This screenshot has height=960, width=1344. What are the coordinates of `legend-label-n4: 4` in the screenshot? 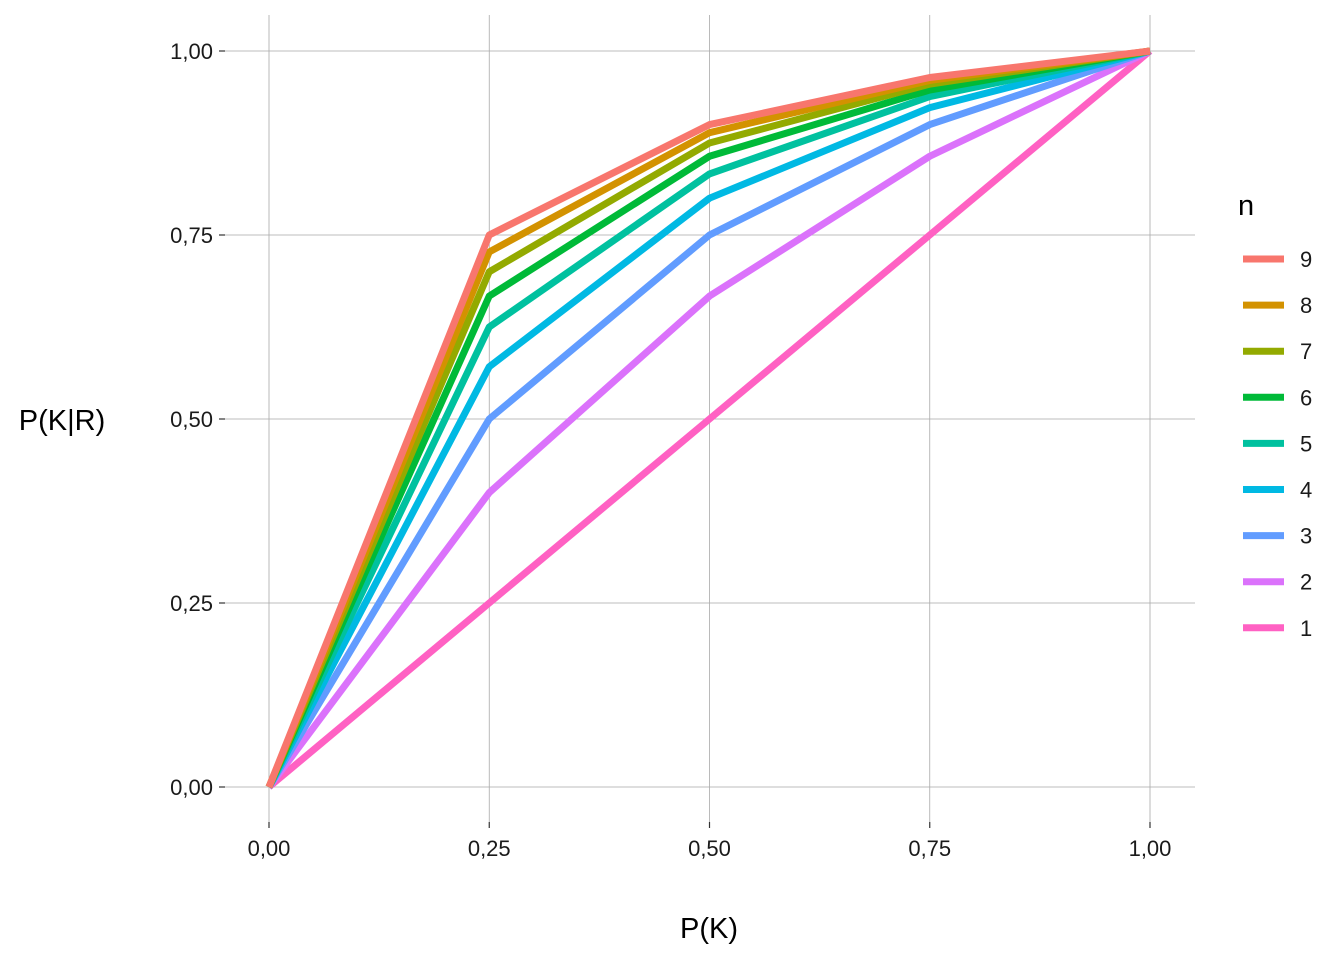 It's located at (1306, 490).